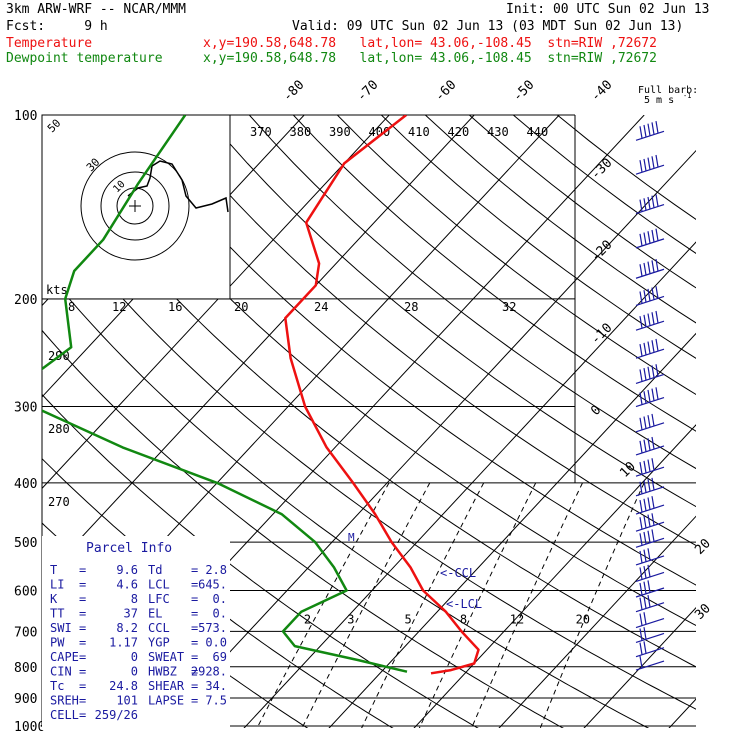  What do you see at coordinates (25, 699) in the screenshot?
I see `pressure-label: 900` at bounding box center [25, 699].